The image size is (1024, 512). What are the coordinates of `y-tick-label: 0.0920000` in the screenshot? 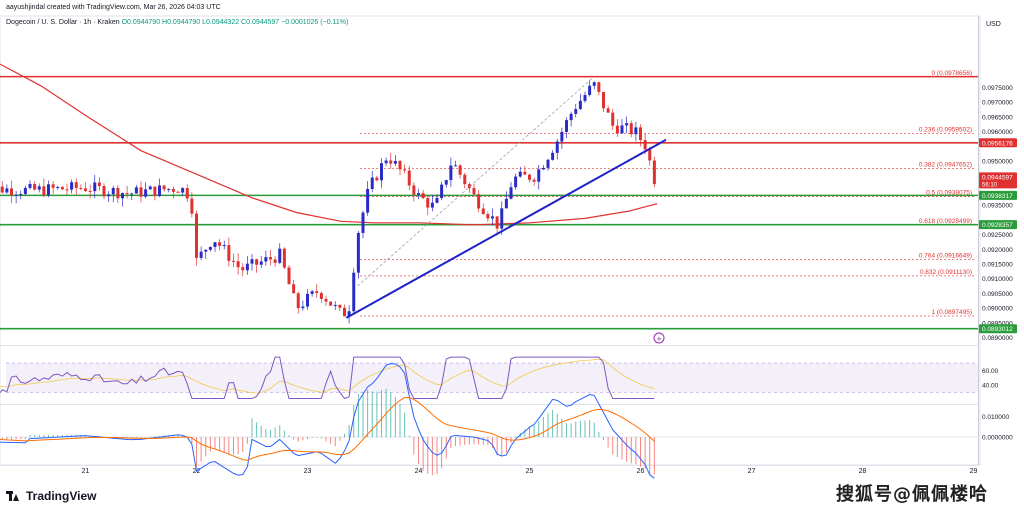 It's located at (997, 250).